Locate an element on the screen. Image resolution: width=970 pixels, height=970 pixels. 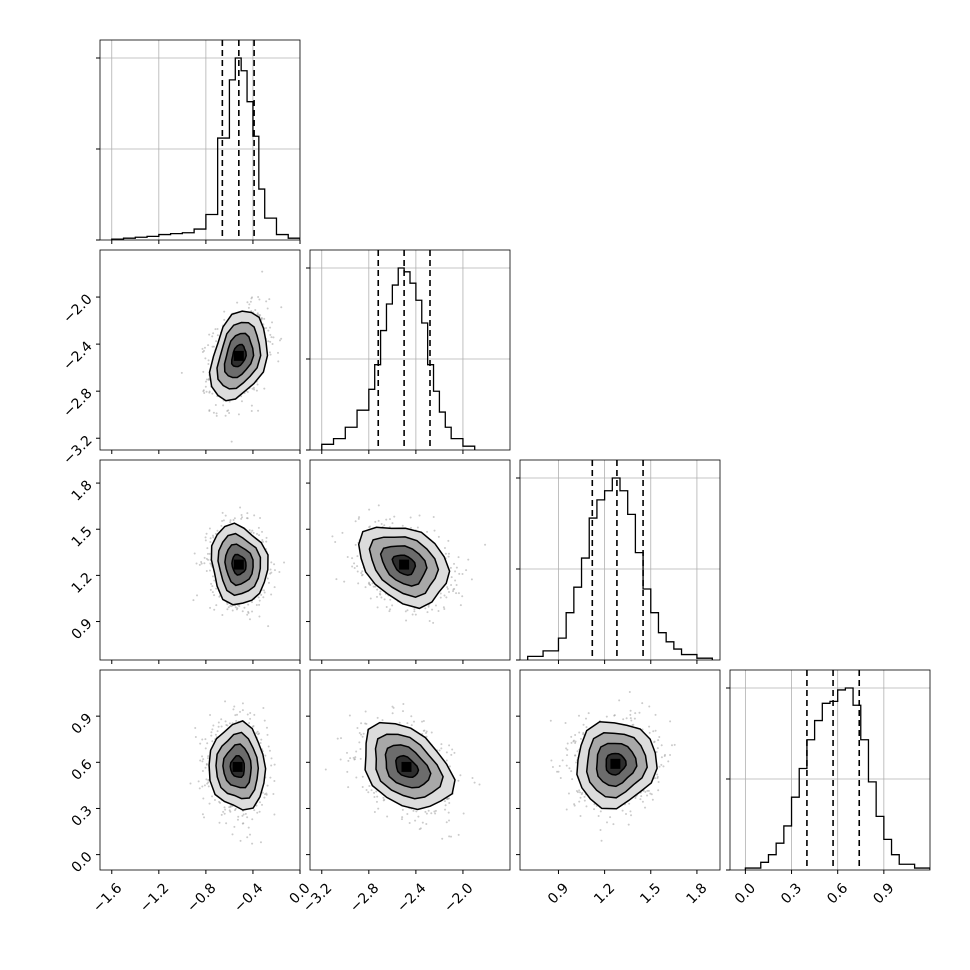
panel-frame is located at coordinates (200, 770).